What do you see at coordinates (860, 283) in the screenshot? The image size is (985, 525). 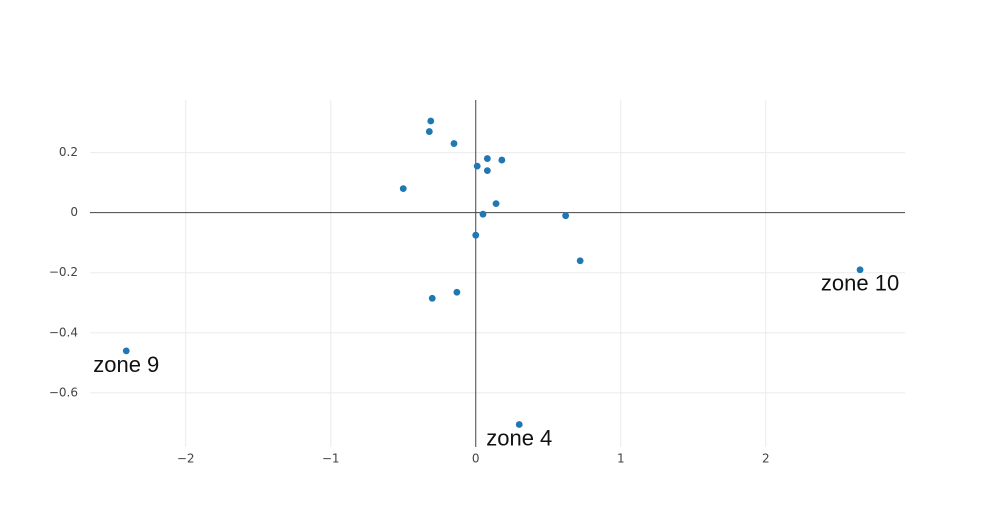 I see `point-annotation: zone 10` at bounding box center [860, 283].